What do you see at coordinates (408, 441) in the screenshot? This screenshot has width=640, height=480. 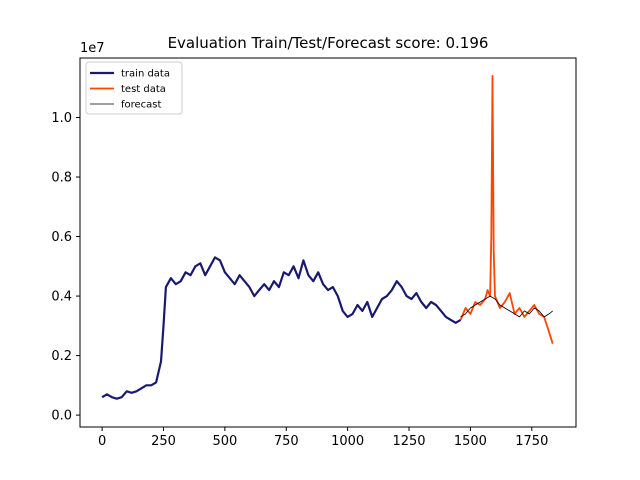 I see `x-tick-label: 1250` at bounding box center [408, 441].